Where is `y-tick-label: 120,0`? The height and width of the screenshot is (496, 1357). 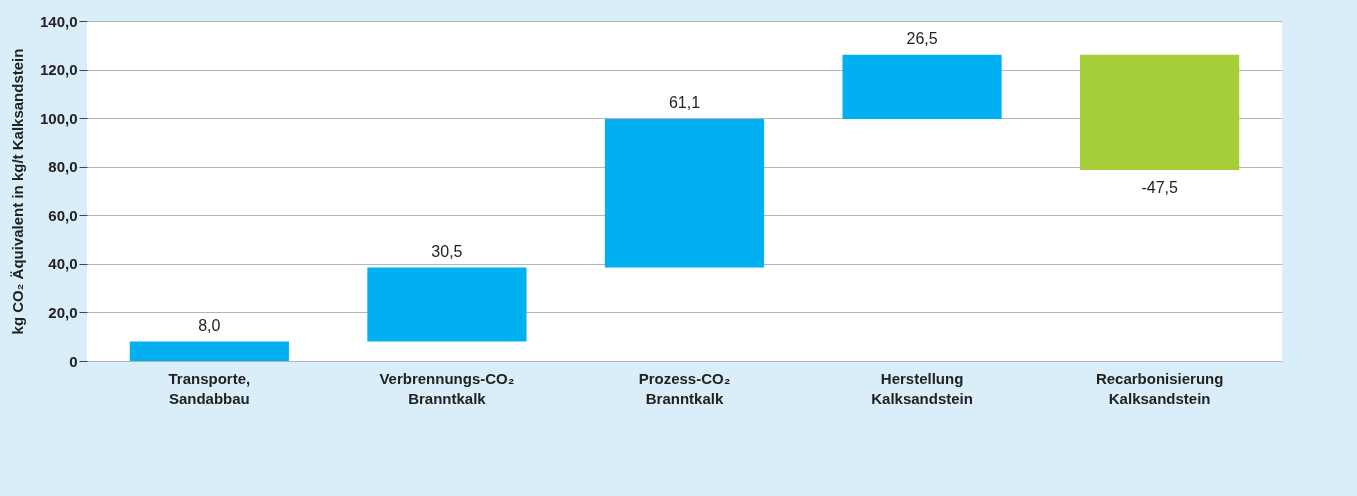 y-tick-label: 120,0 is located at coordinates (58, 70).